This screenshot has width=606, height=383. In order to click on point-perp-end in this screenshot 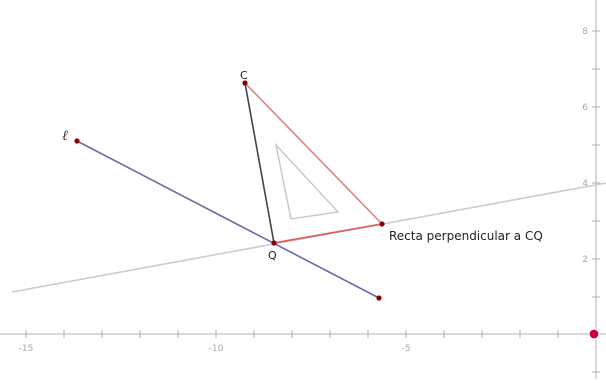, I will do `click(382, 224)`.